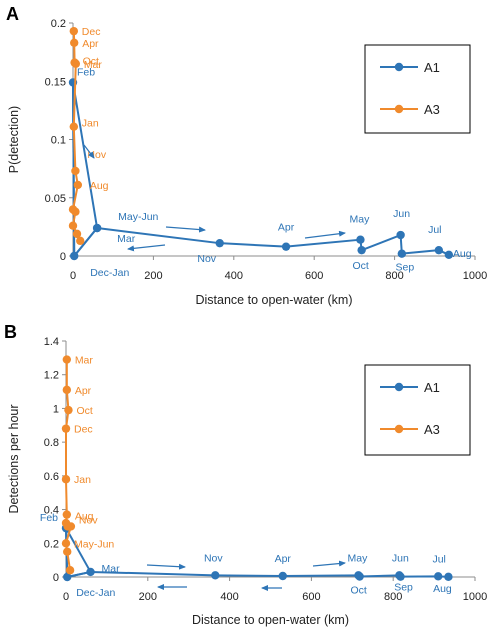 The height and width of the screenshot is (629, 491). I want to click on y-tick-label: 0, so click(56, 578).